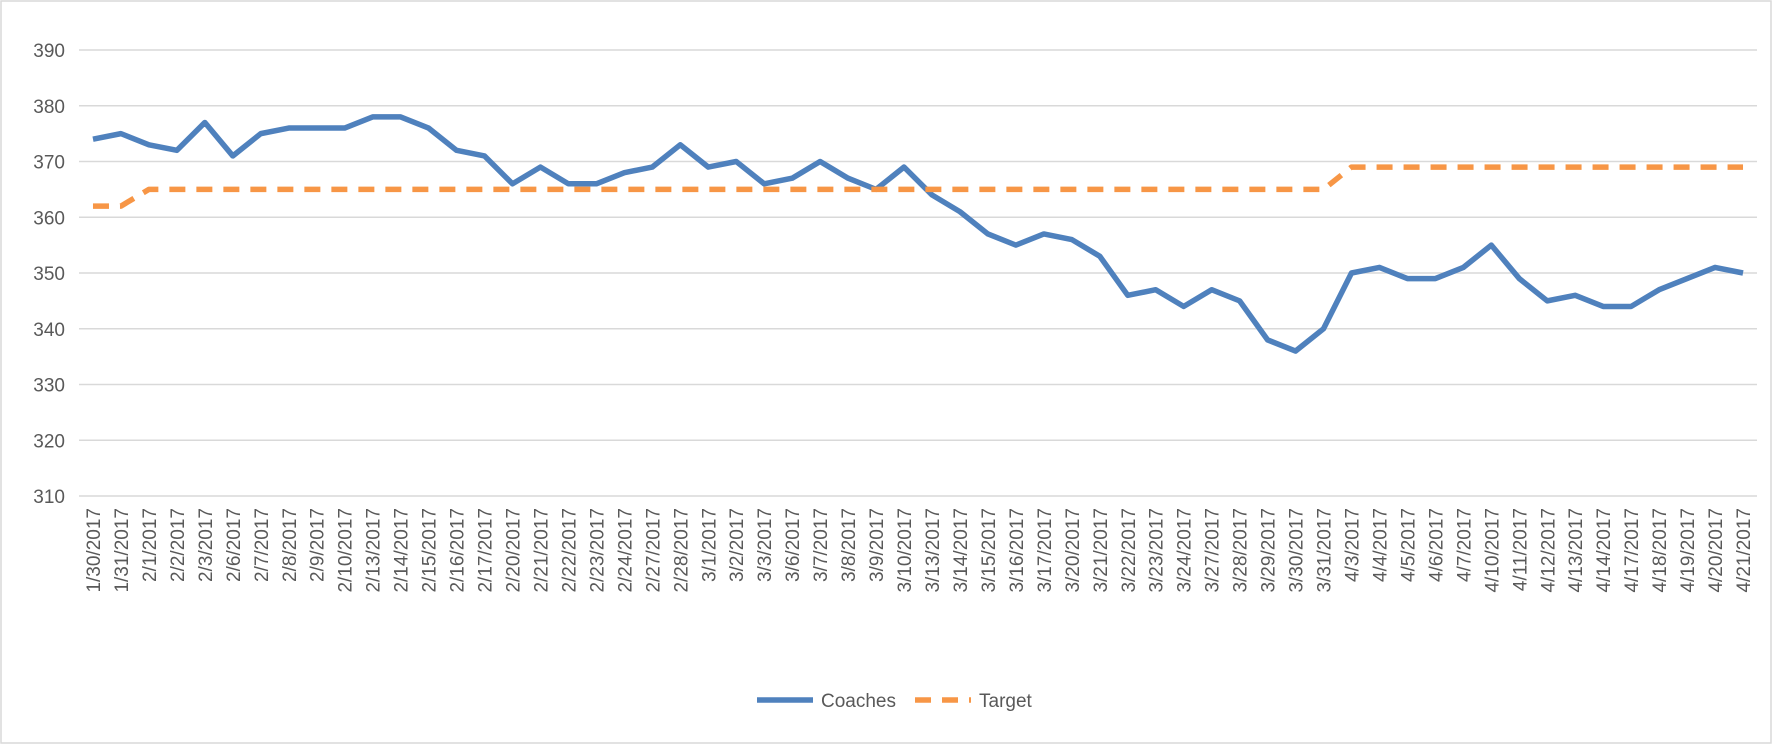  I want to click on x-tick-label: 3/30/2017, so click(1297, 550).